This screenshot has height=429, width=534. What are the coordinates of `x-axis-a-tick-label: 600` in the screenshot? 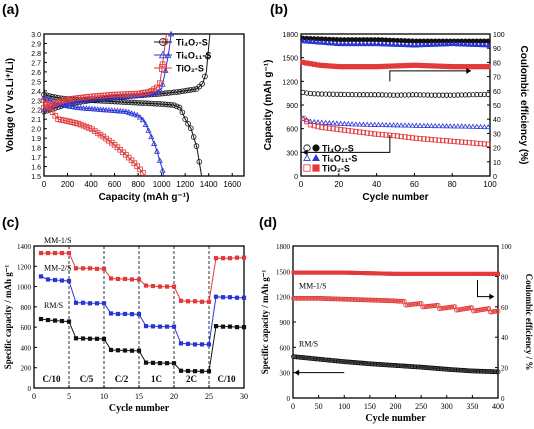 It's located at (115, 184).